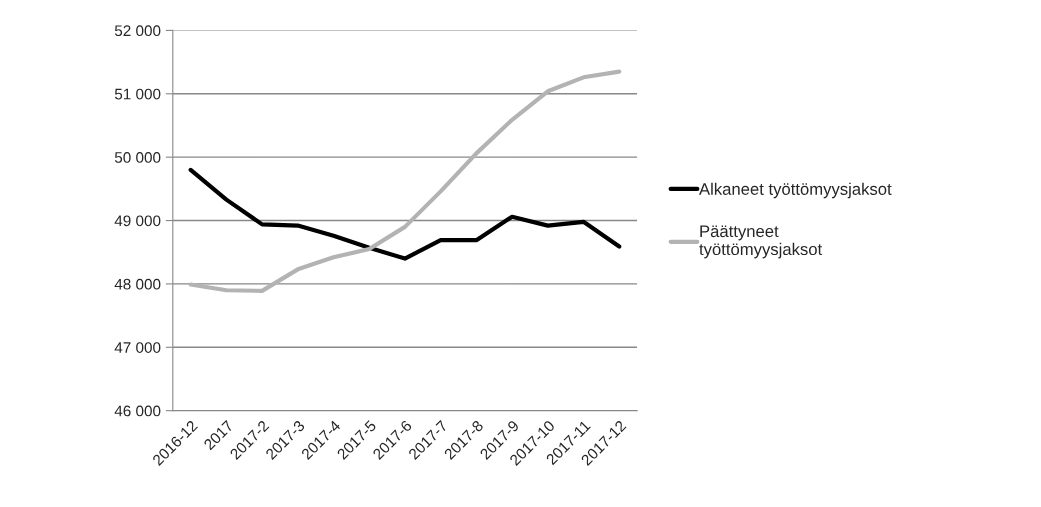  What do you see at coordinates (761, 242) in the screenshot?
I see `legend-label: Päättyneet työttömyysjaksot` at bounding box center [761, 242].